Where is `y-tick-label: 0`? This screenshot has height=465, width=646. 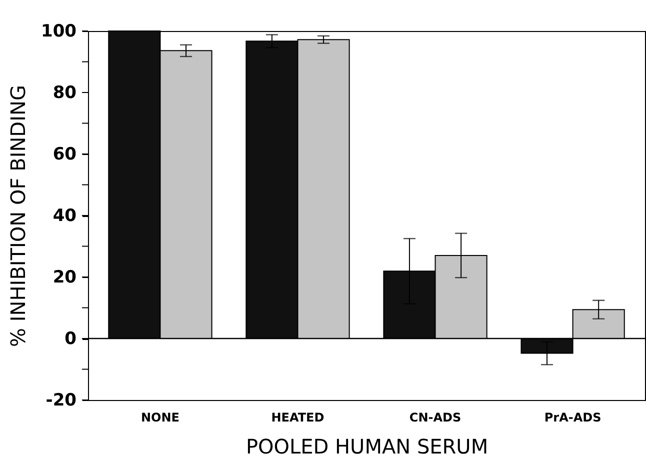 y-tick-label: 0 is located at coordinates (70, 339).